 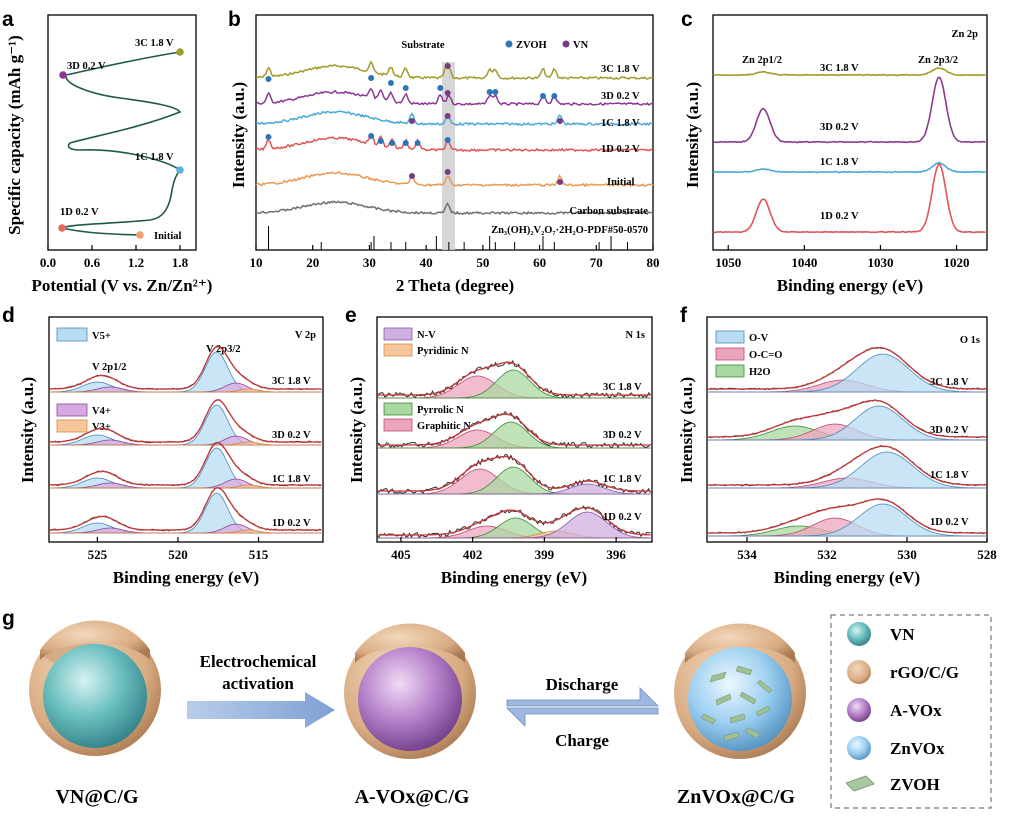 I want to click on panel-b-letter: b, so click(x=234, y=19).